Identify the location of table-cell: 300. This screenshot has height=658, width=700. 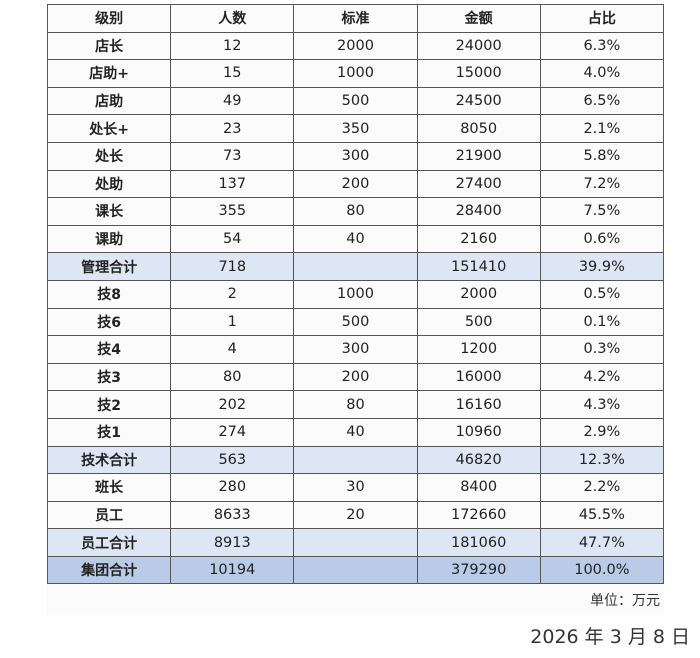
(355, 156).